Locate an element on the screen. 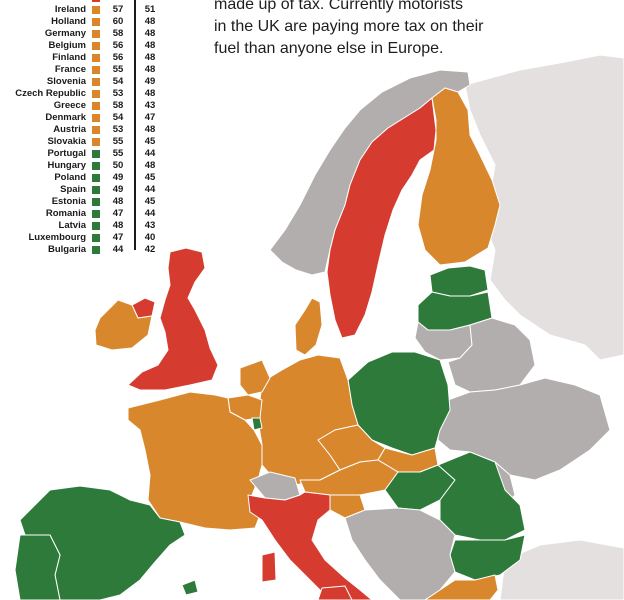 Image resolution: width=624 pixels, height=600 pixels. legend-value-1: 56 is located at coordinates (118, 57).